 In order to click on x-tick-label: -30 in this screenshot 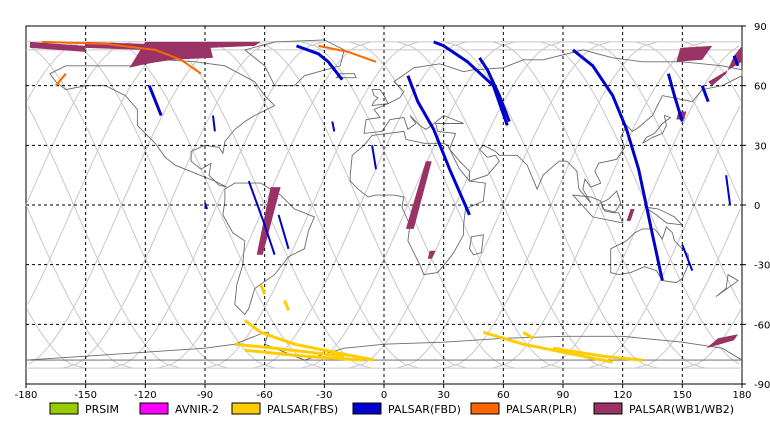, I will do `click(324, 395)`.